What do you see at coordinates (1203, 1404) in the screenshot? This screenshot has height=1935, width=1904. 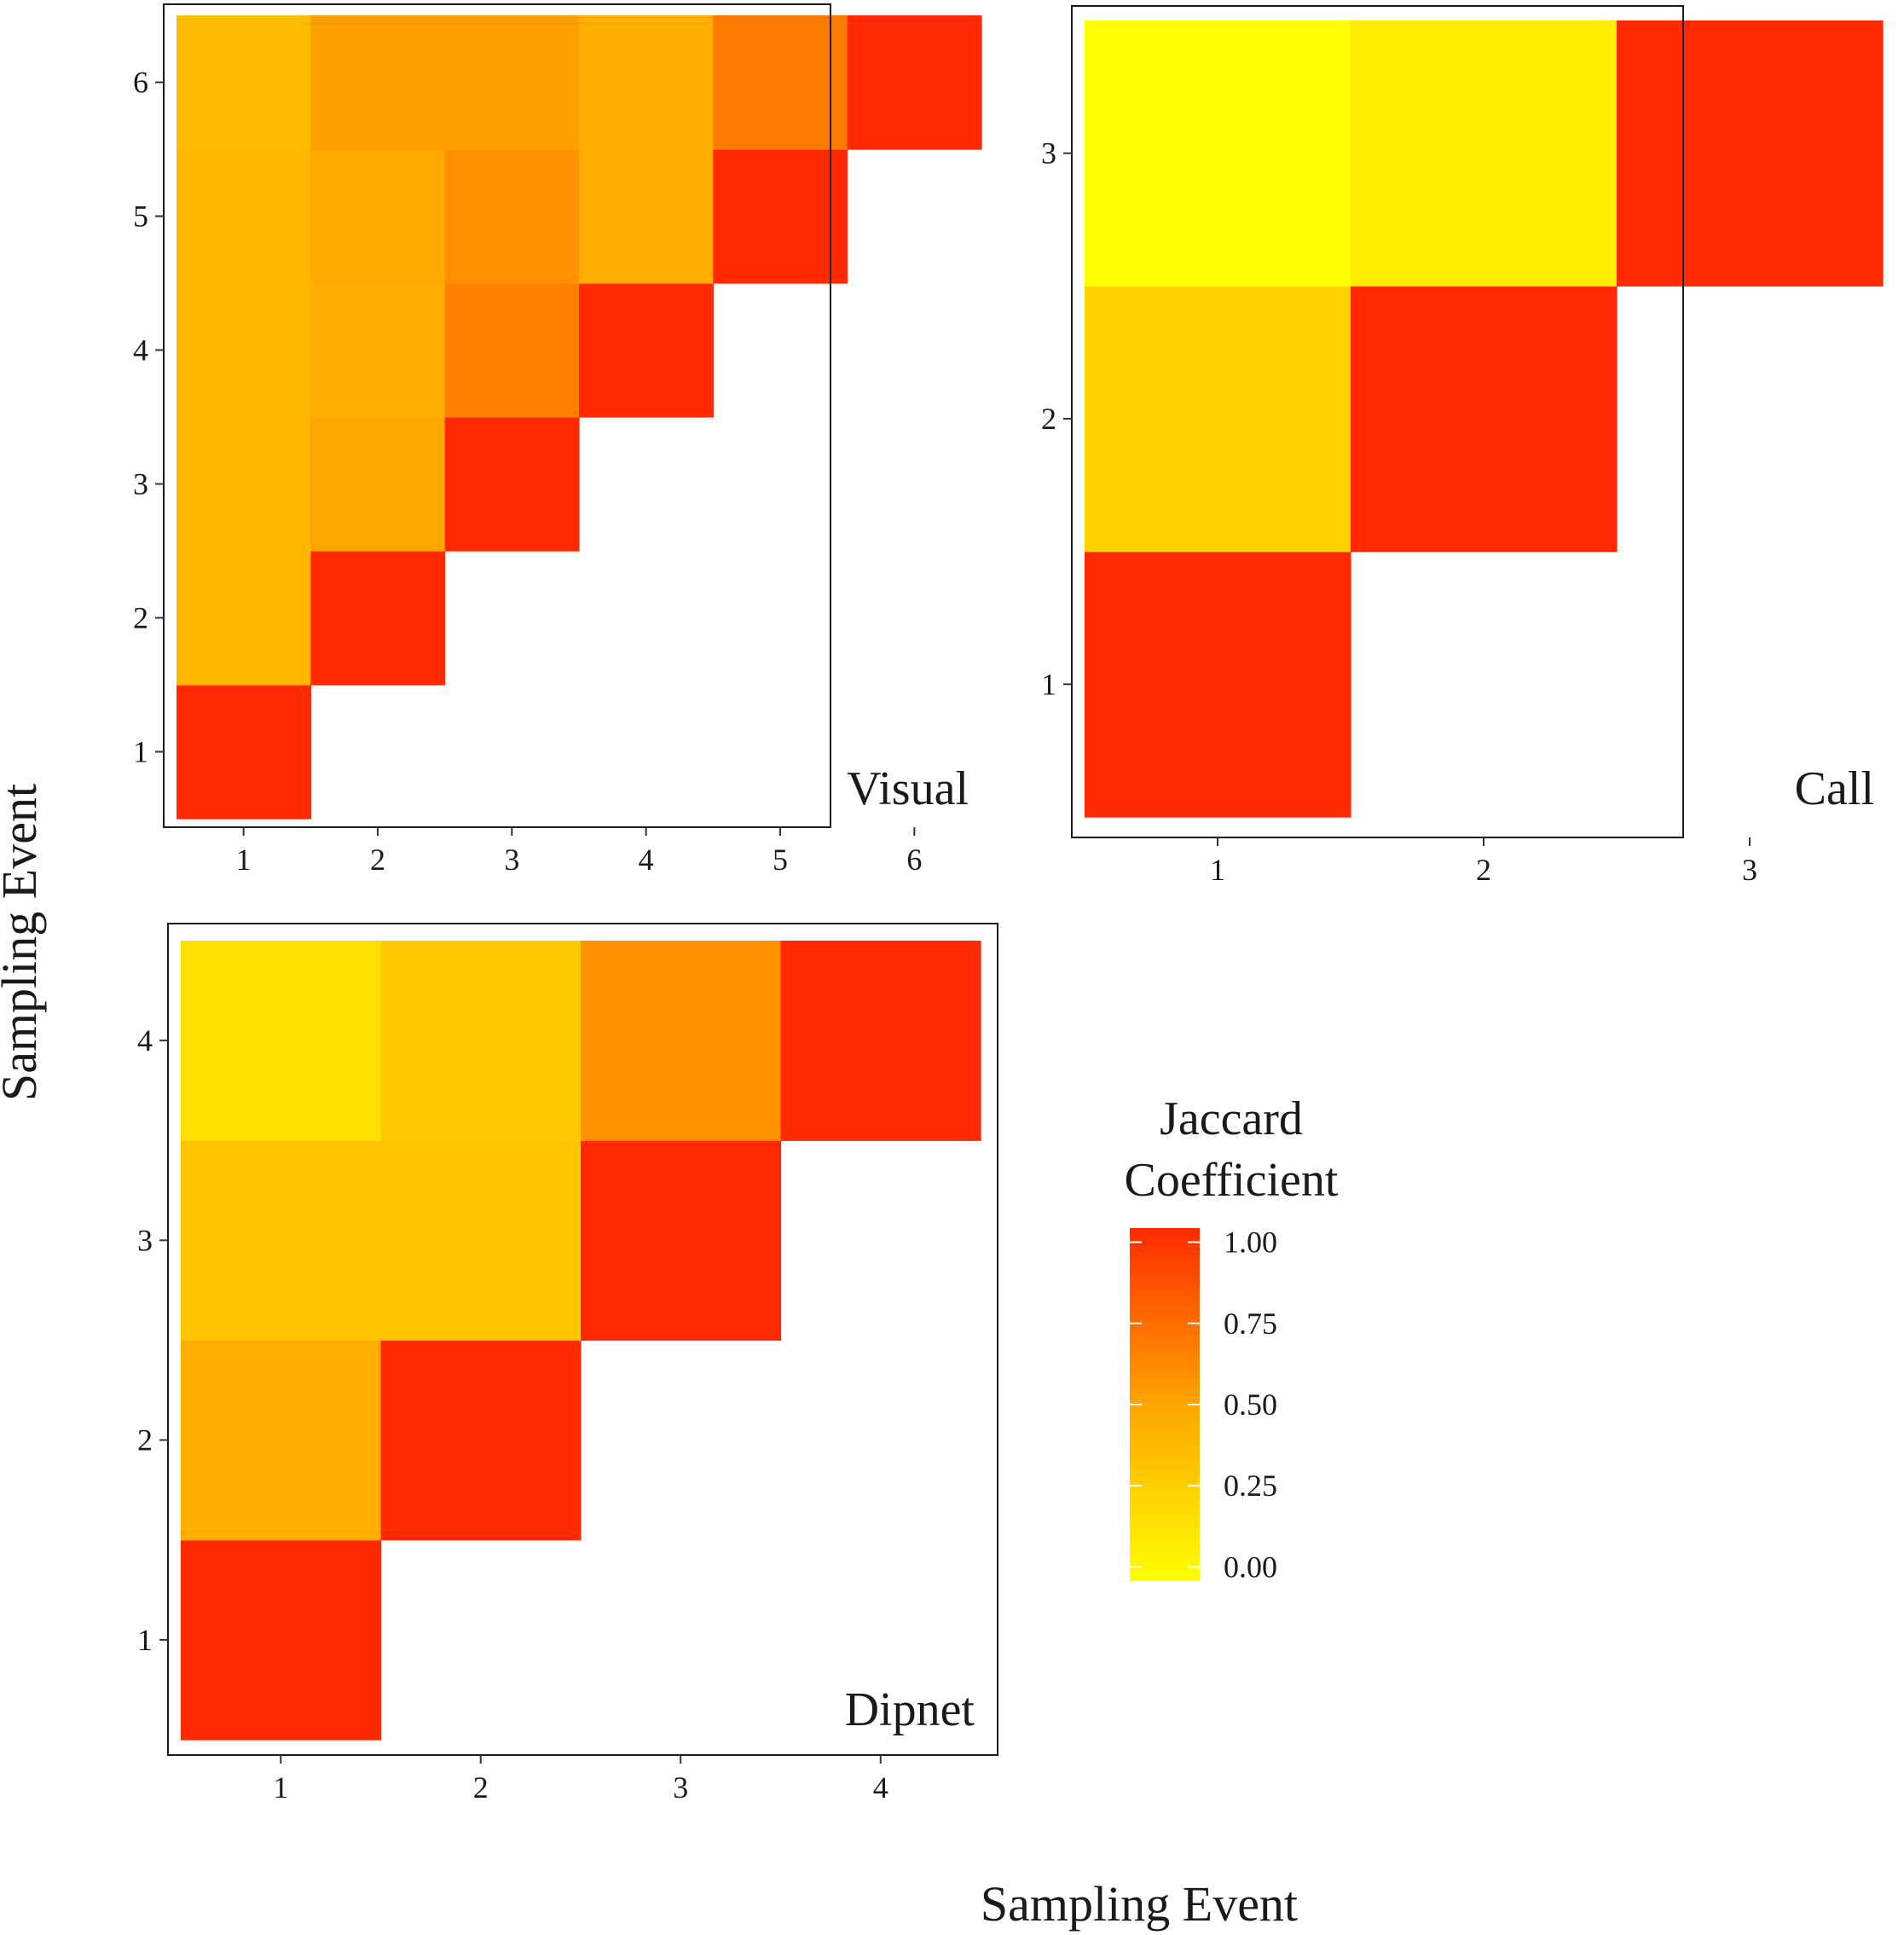 I see `legend-ticks: 1.00 0.75 0.50 0.25 0.00` at bounding box center [1203, 1404].